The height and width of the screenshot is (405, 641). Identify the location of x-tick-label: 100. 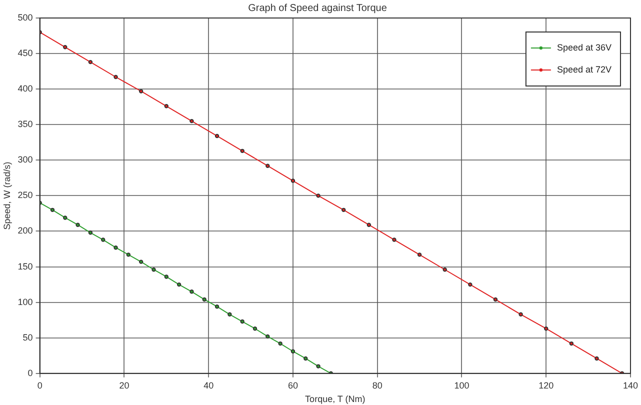
(462, 385).